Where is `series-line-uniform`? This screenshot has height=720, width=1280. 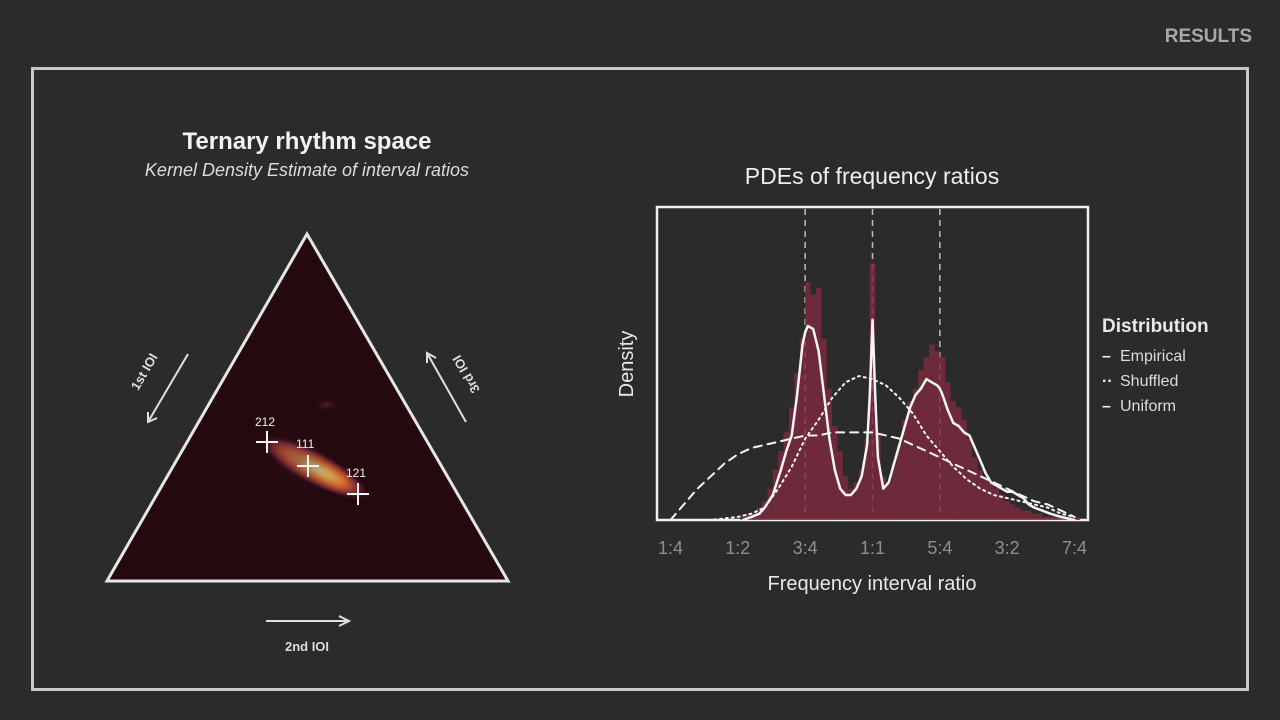
series-line-uniform is located at coordinates (872, 476).